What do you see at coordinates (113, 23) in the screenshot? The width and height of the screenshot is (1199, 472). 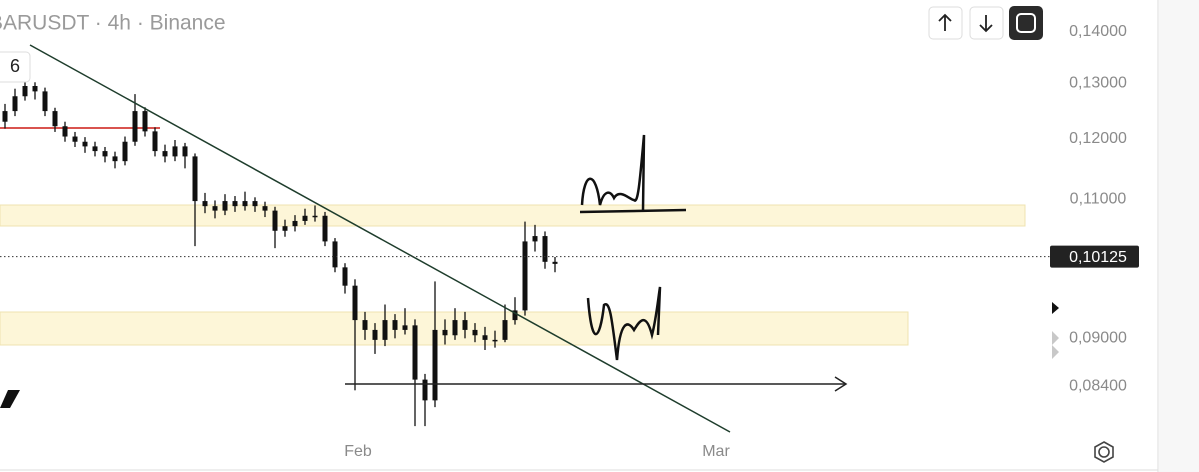 I see `symbol-title: BARUSDT · 4h · Binance` at bounding box center [113, 23].